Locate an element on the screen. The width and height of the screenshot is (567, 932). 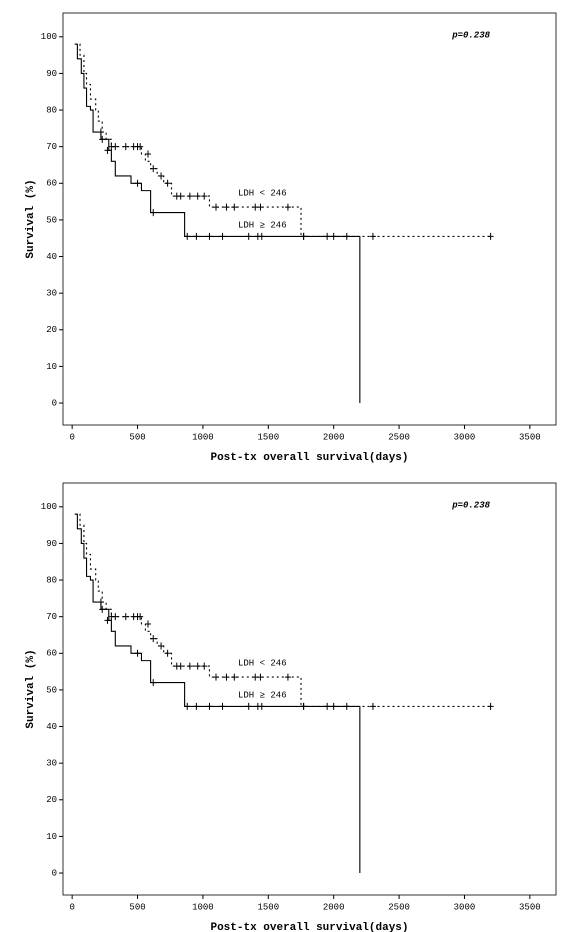
x-axis-label: Post-tx overall survival(days) is located at coordinates (309, 458).